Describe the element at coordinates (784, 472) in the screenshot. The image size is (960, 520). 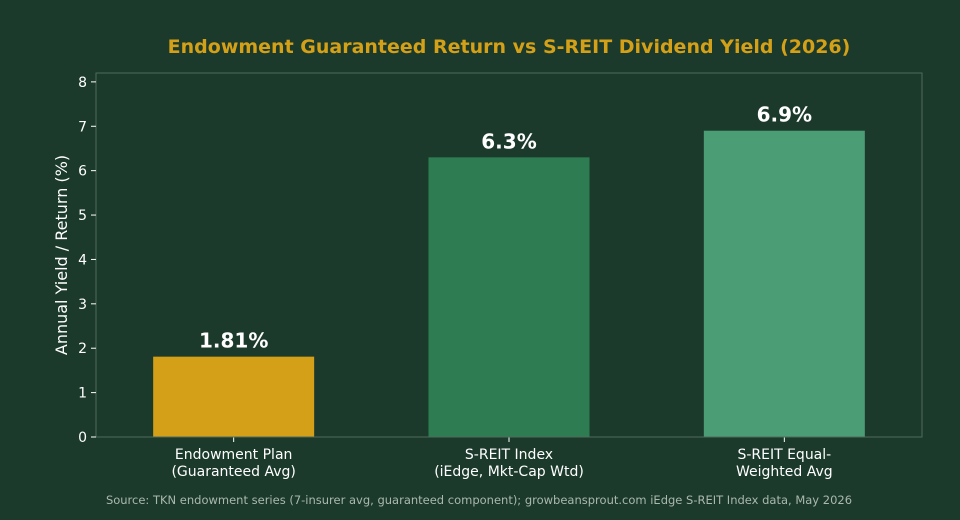
I see `x-tick-label: Weighted Avg` at that location.